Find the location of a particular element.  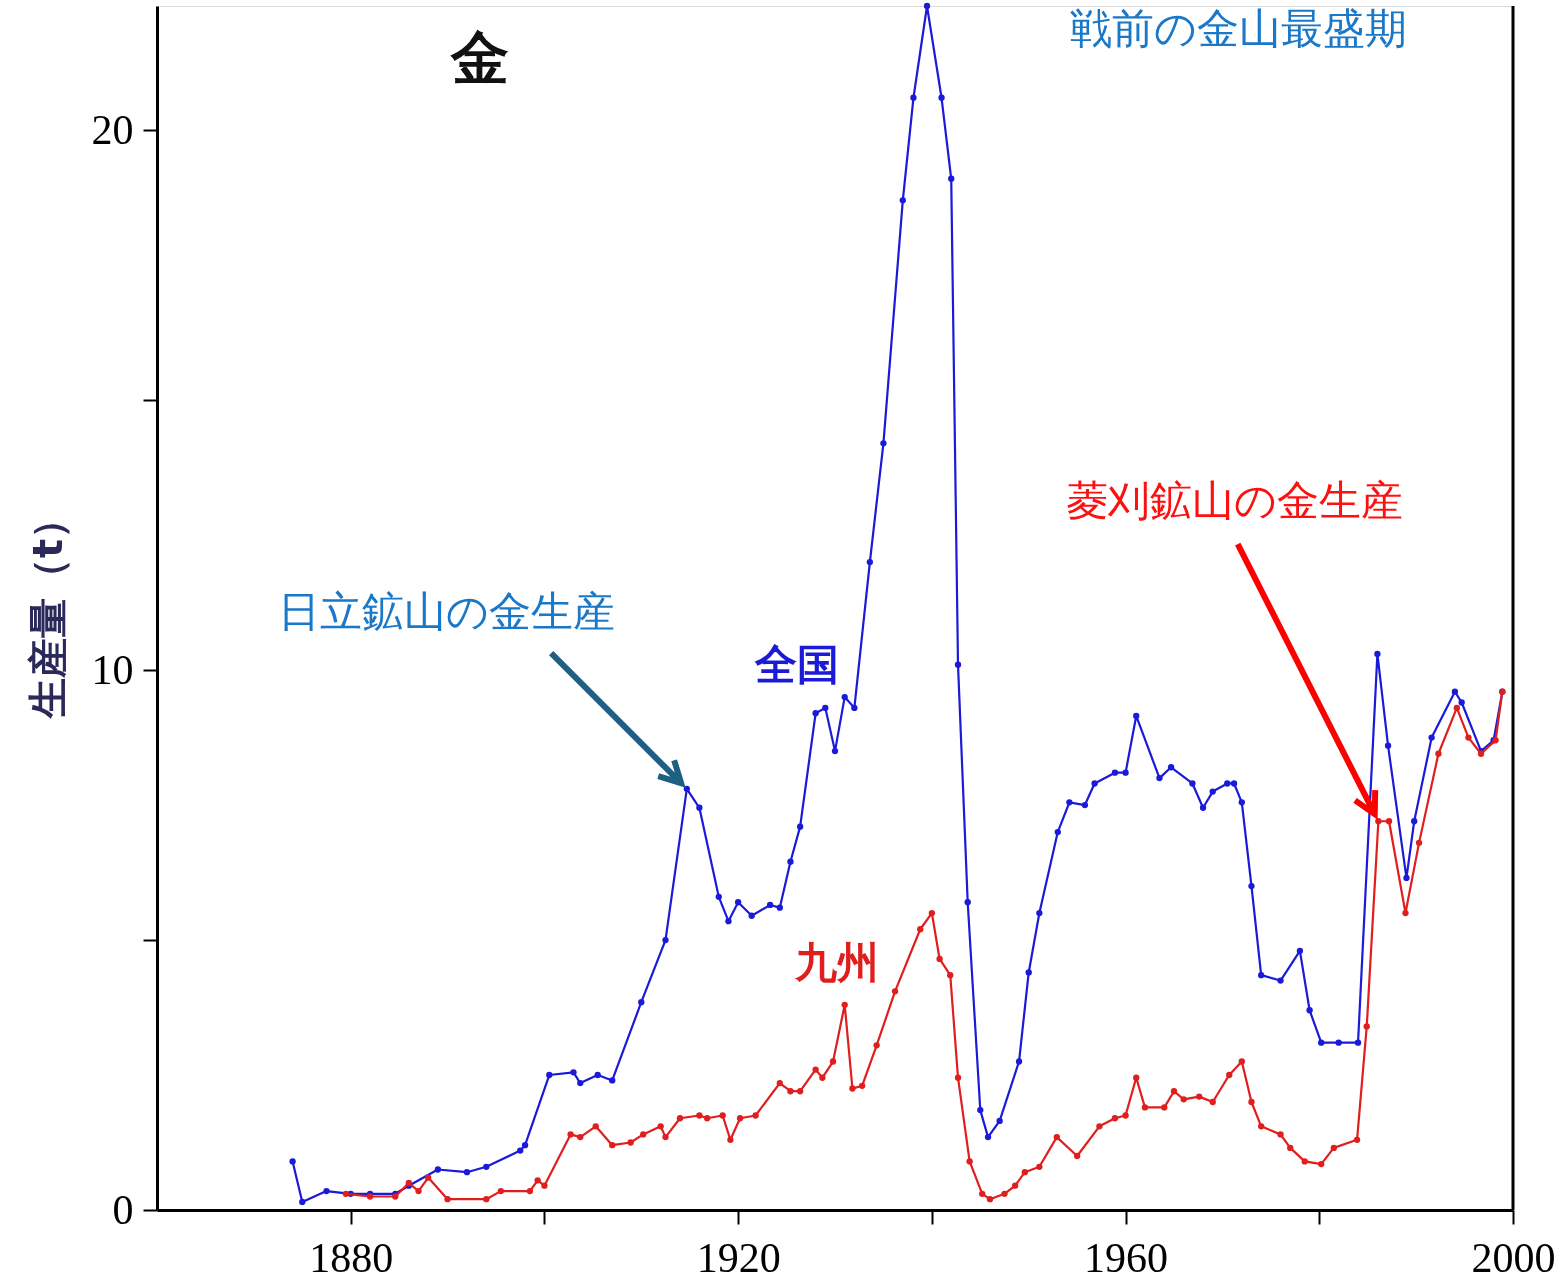

y-tick-label: 10 is located at coordinates (112, 669).